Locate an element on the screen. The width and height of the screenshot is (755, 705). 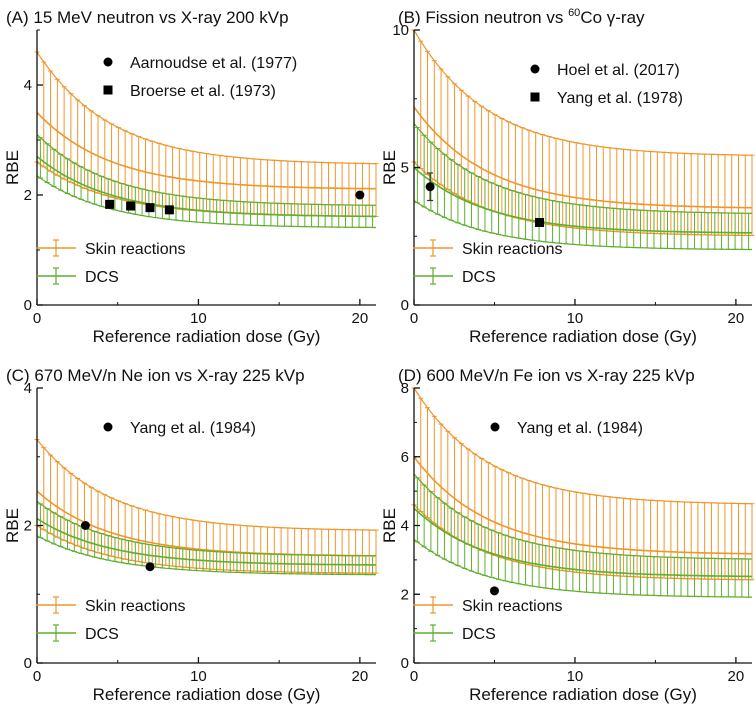
y-tick-label: 5 is located at coordinates (405, 168).